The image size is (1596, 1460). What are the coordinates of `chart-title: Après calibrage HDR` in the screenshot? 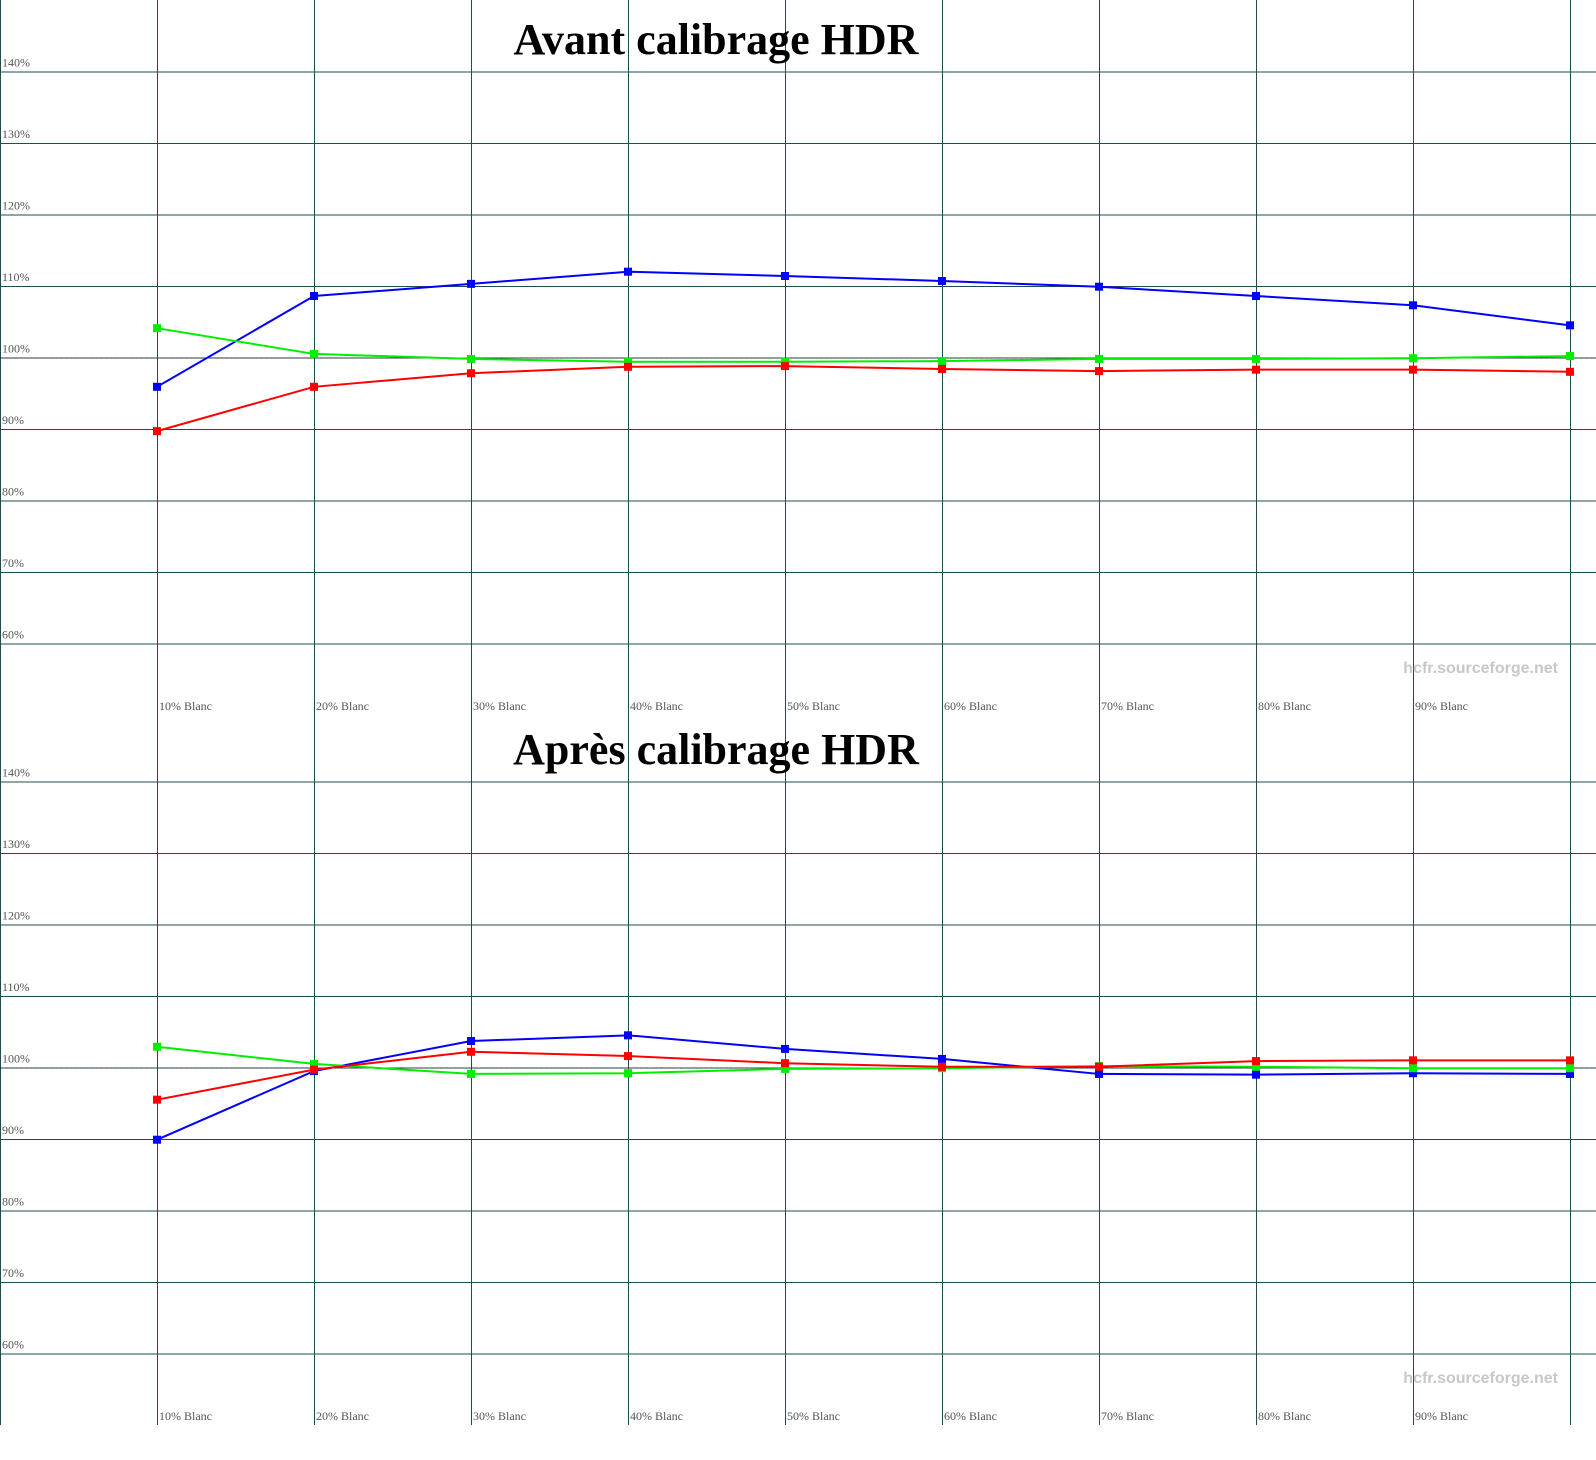 It's located at (716, 749).